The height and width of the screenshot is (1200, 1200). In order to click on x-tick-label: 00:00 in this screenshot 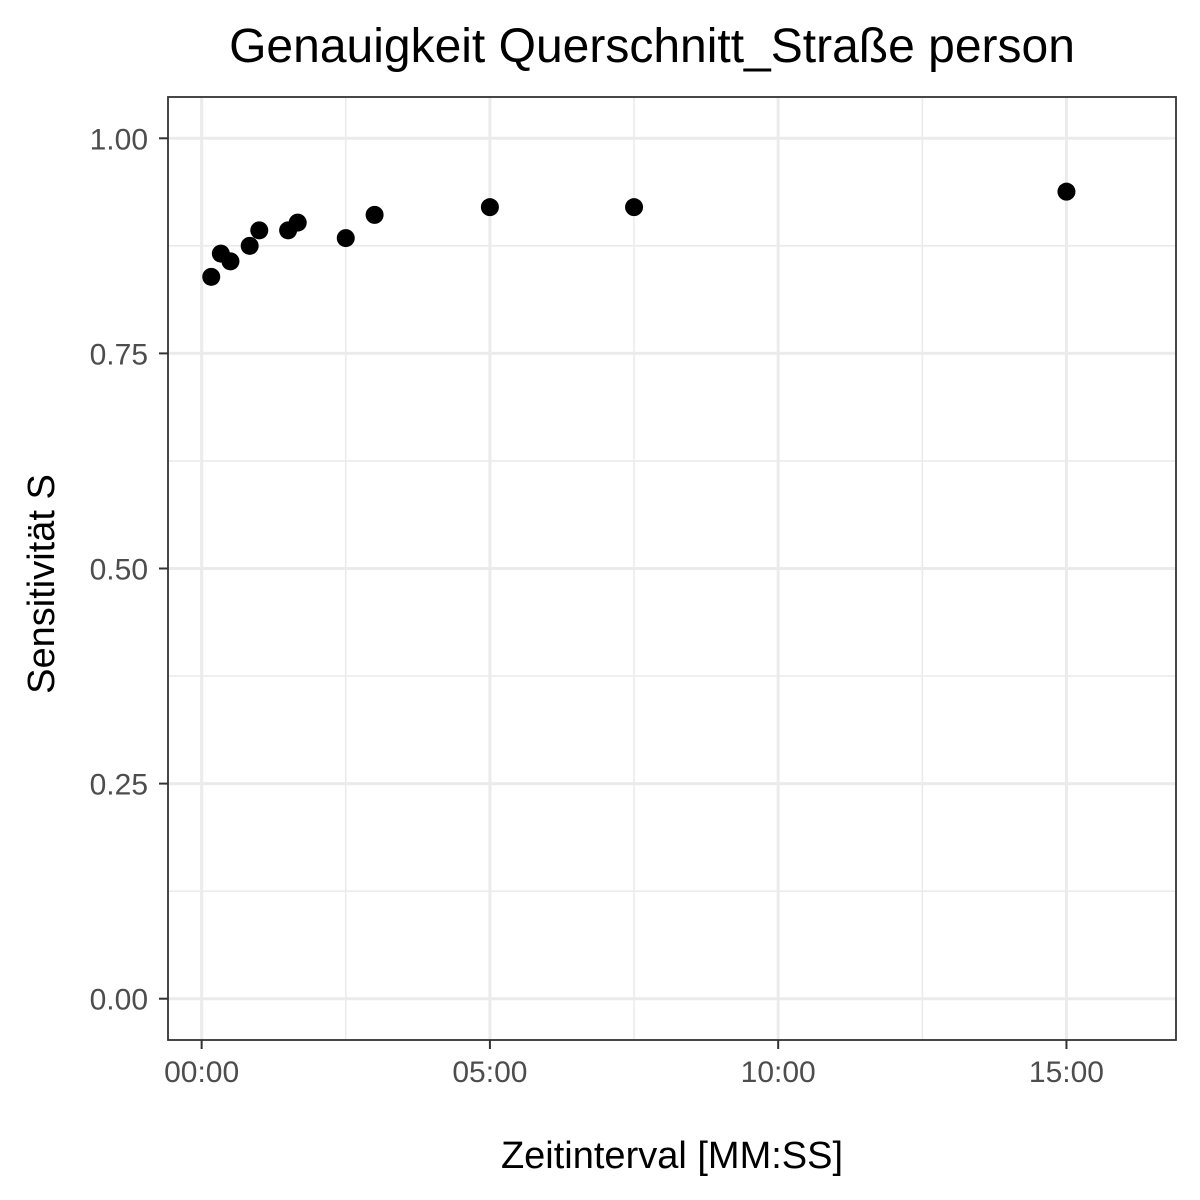, I will do `click(201, 1072)`.